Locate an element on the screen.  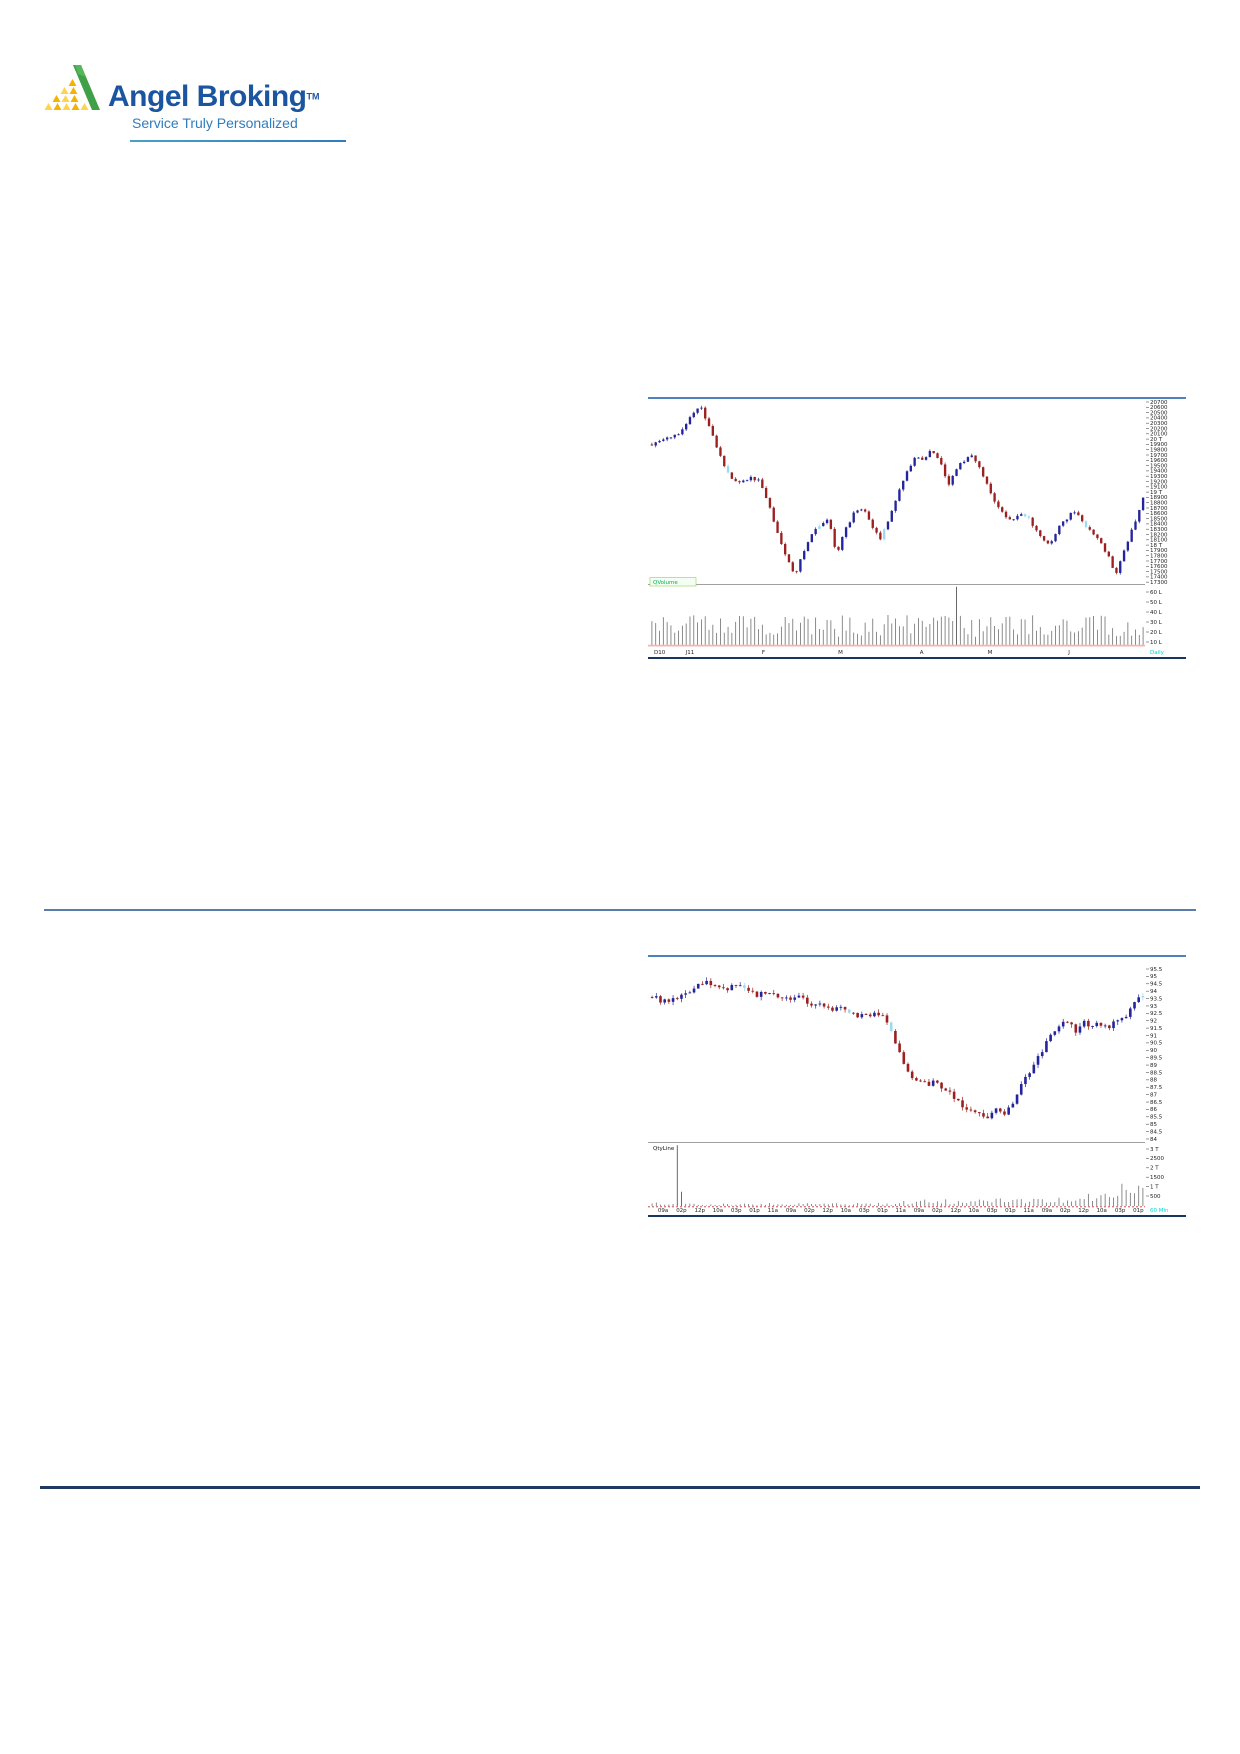
svg-text: 86.5 is located at coordinates (1156, 1103).